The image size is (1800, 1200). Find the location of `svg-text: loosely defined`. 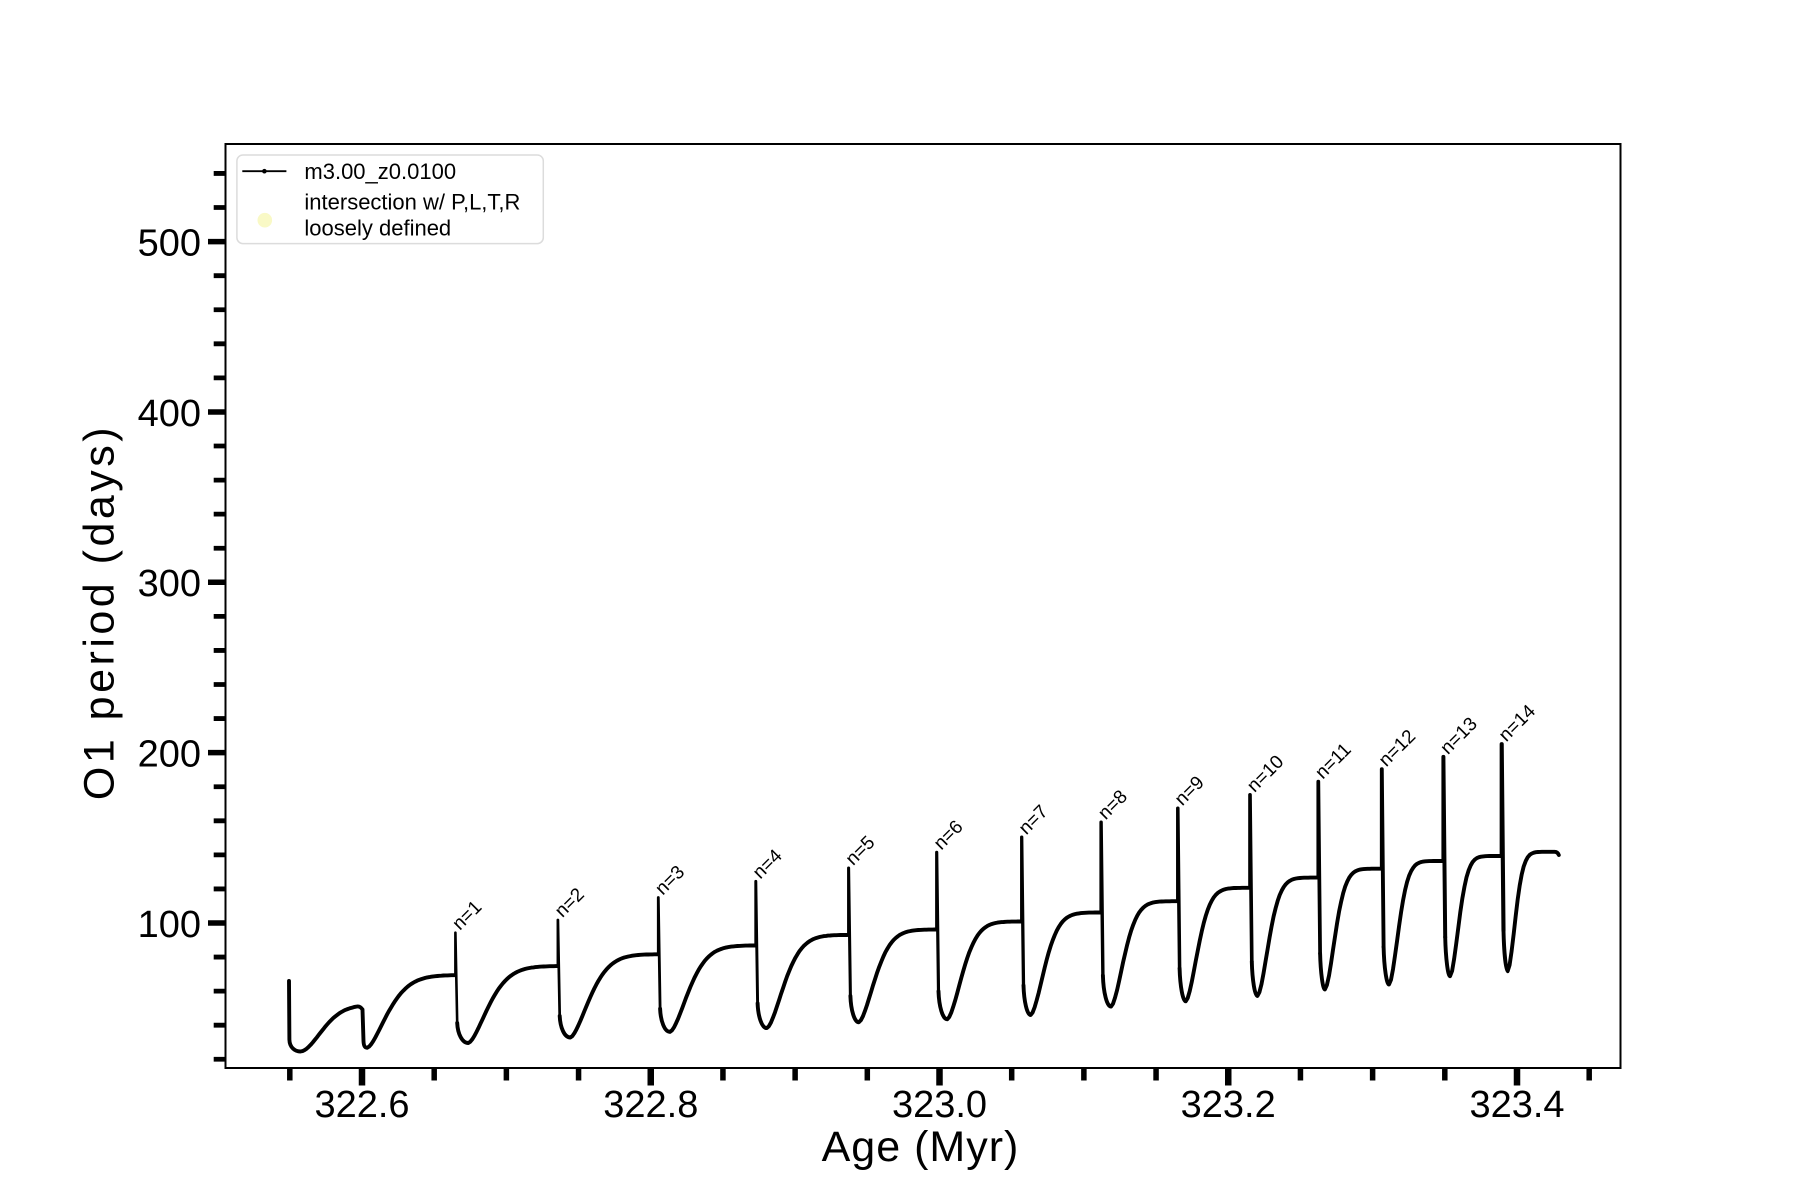

svg-text: loosely defined is located at coordinates (377, 228).